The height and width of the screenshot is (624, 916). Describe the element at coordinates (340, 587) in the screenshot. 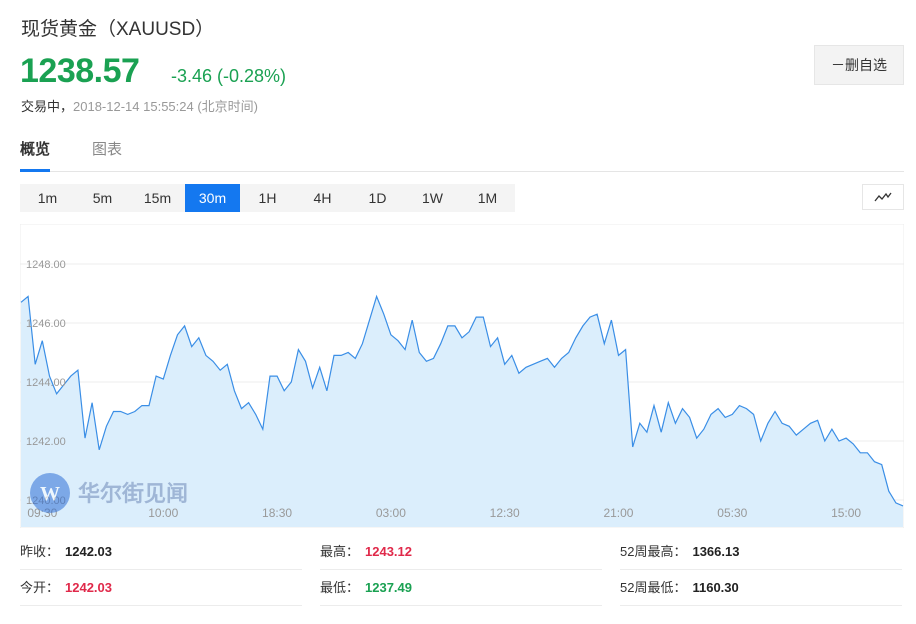

I see `stat-label: 最低：` at that location.